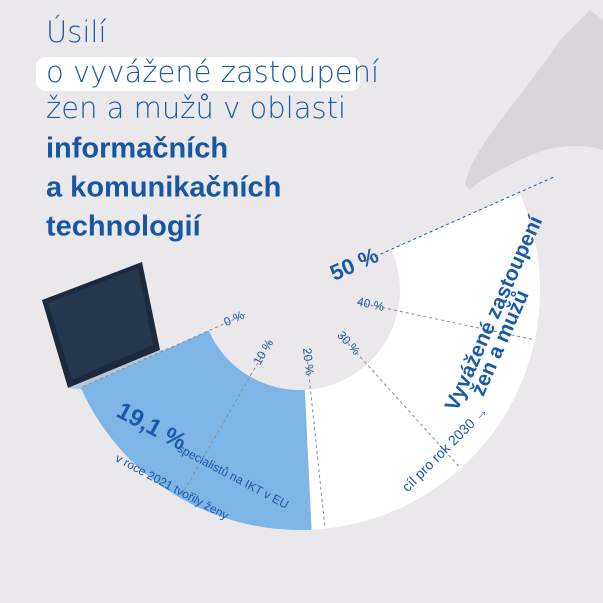  Describe the element at coordinates (124, 227) in the screenshot. I see `title-line: technologií` at that location.